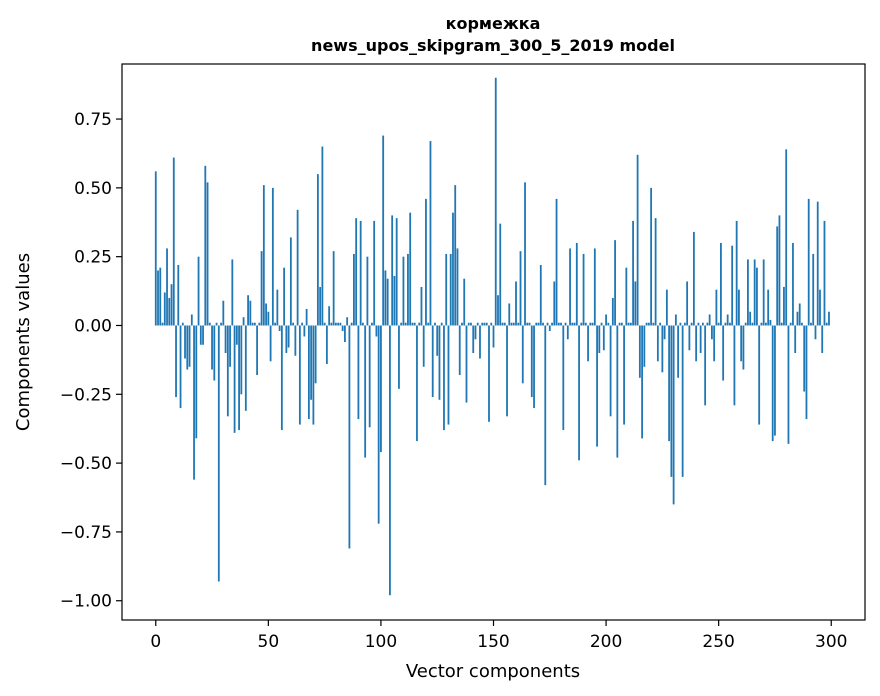  Describe the element at coordinates (381, 642) in the screenshot. I see `x-tick-label: 100` at that location.